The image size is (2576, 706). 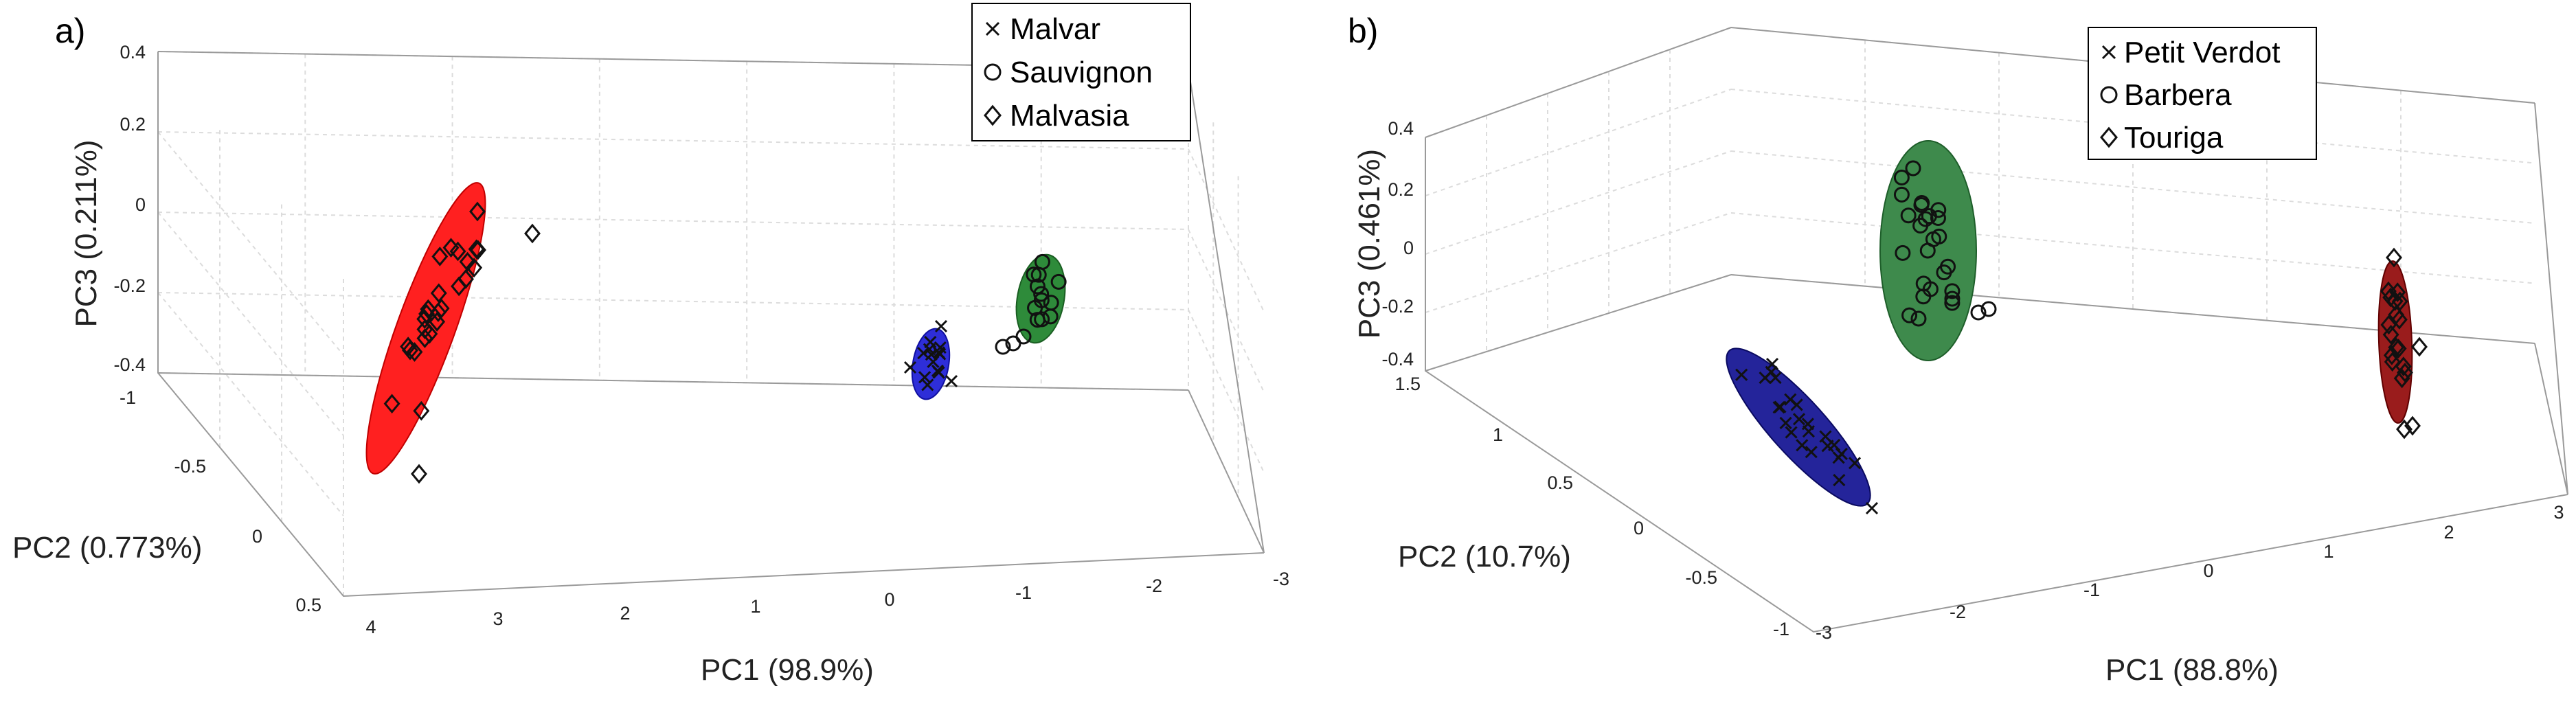 What do you see at coordinates (1407, 384) in the screenshot?
I see `panel-b-y-tick: 1.5` at bounding box center [1407, 384].